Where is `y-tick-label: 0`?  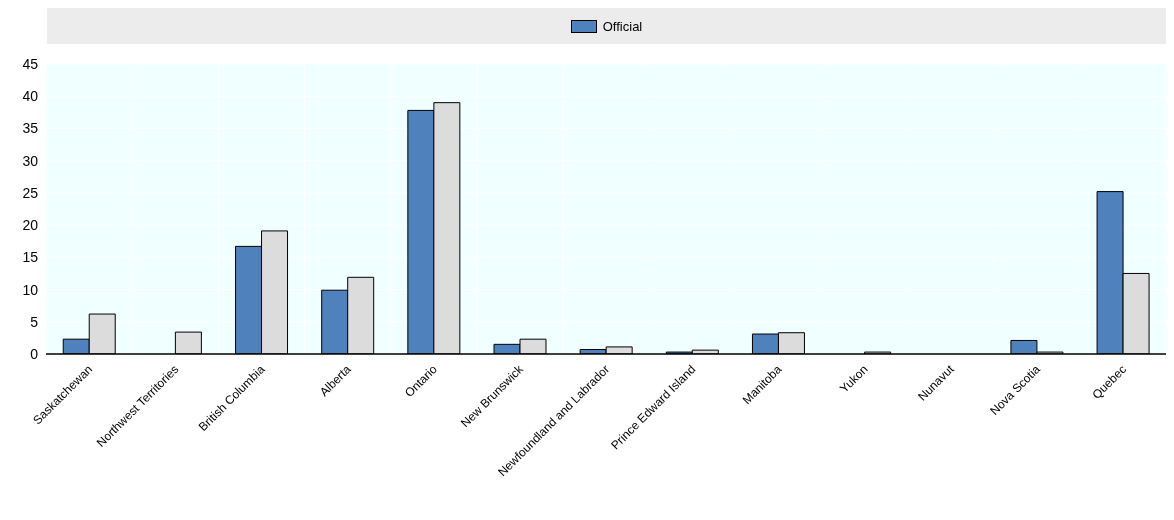 y-tick-label: 0 is located at coordinates (34, 353).